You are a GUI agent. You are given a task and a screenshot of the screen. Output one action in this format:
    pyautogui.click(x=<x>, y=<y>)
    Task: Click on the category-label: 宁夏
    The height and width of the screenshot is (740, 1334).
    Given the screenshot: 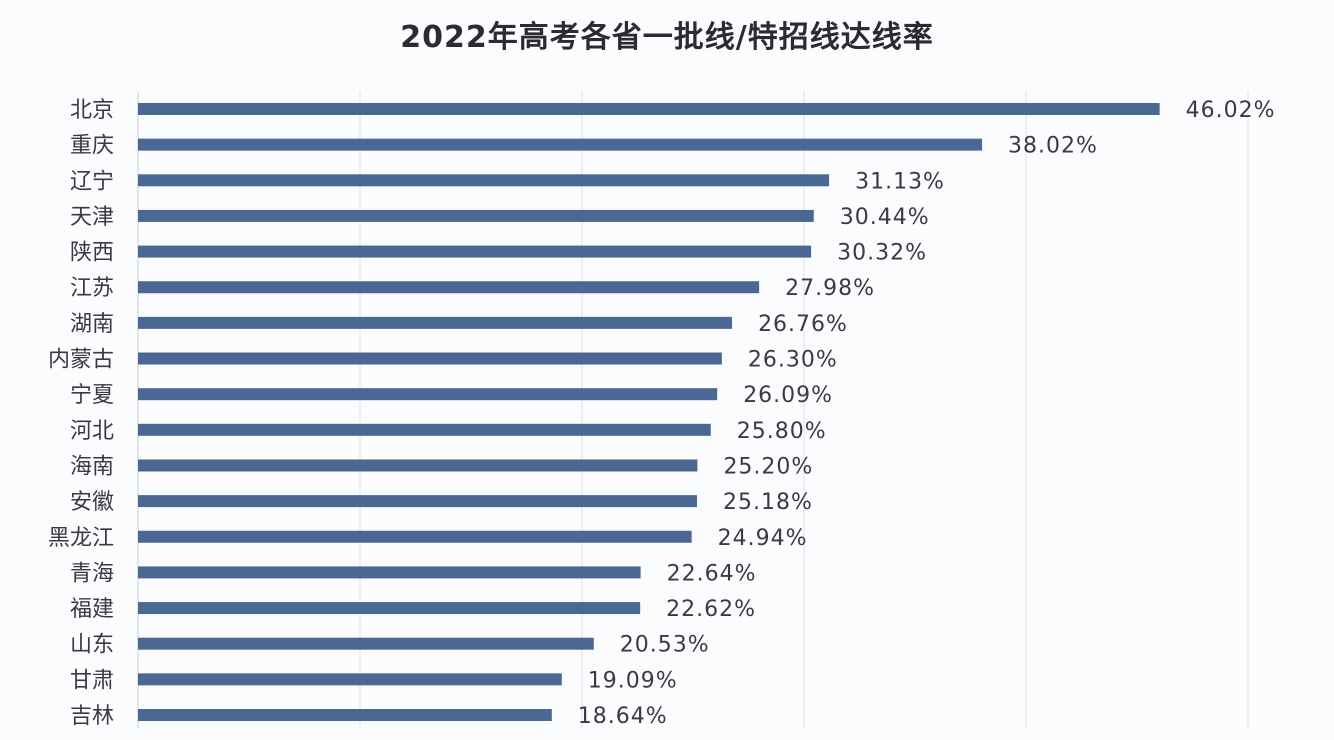 What is the action you would take?
    pyautogui.click(x=92, y=395)
    